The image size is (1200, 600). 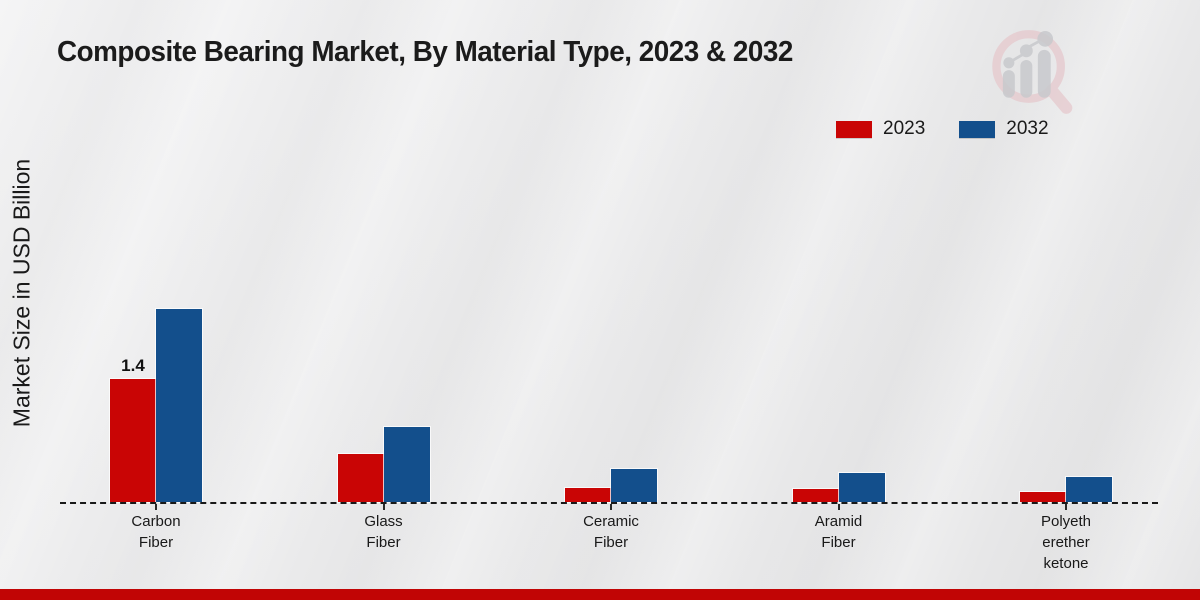 I want to click on x-axis-tick-aramid-fiber, so click(x=838, y=507).